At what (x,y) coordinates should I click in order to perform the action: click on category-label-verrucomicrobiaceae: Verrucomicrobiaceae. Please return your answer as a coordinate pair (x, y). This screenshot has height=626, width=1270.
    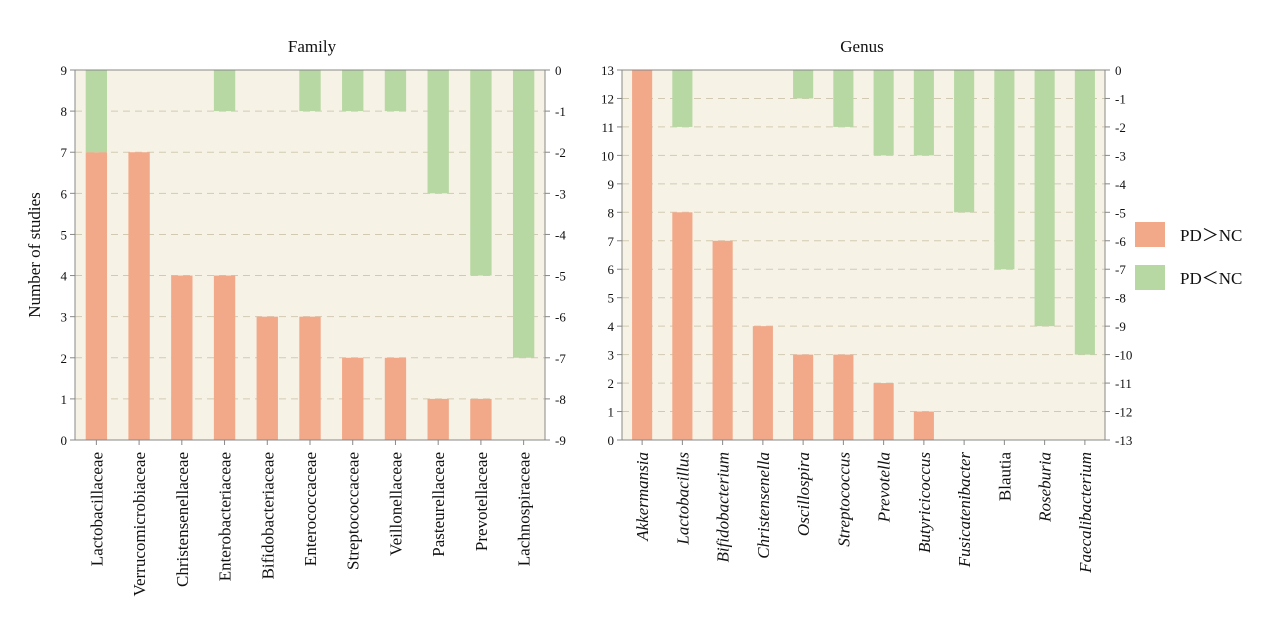
    Looking at the image, I should click on (139, 524).